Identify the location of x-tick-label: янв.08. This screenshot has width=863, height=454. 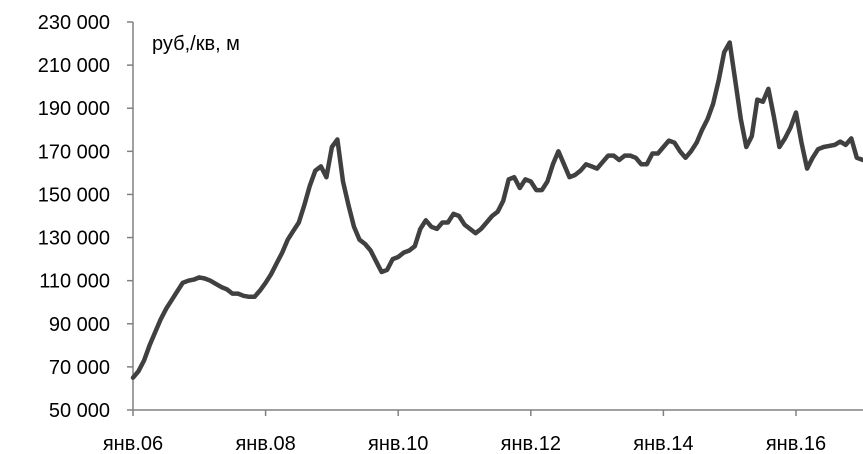
(265, 443).